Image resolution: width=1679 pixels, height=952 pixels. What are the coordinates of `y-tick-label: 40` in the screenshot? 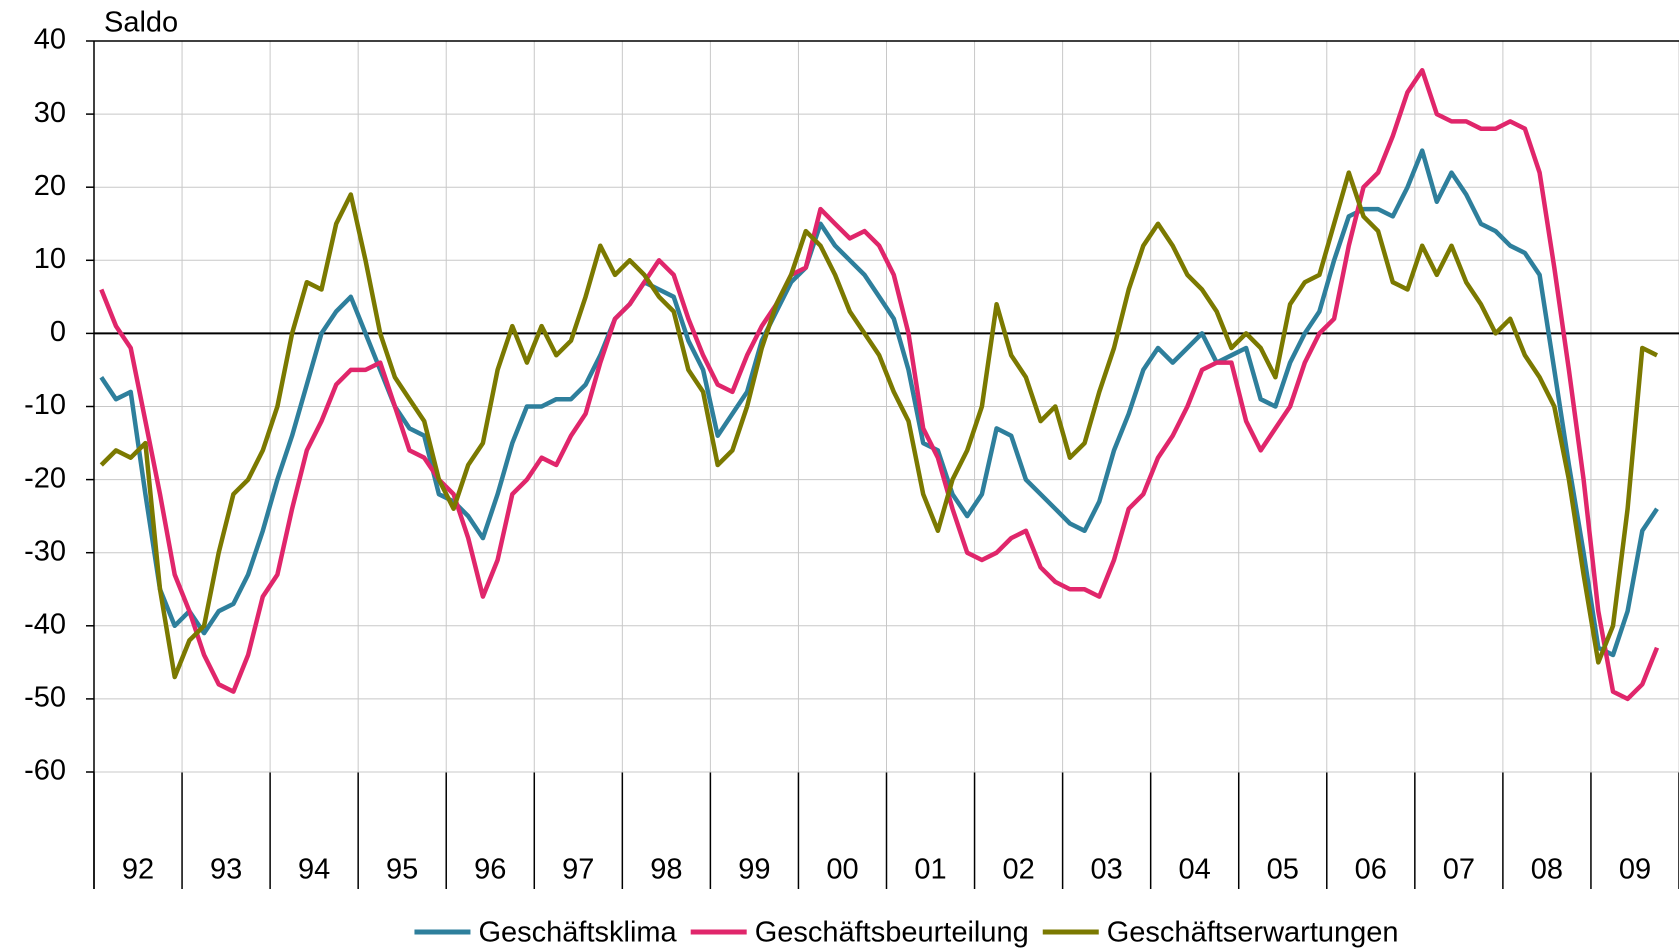 It's located at (50, 40).